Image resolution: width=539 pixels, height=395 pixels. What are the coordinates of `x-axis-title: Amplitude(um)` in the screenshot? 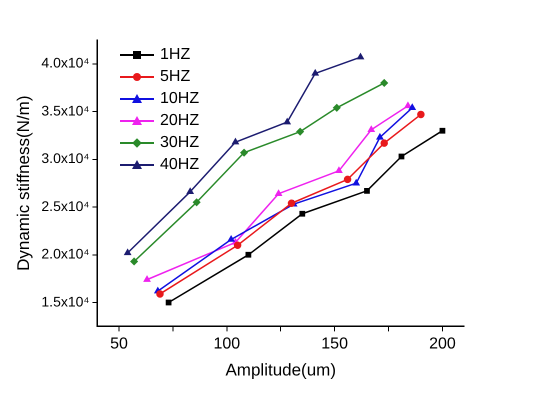 It's located at (280, 370).